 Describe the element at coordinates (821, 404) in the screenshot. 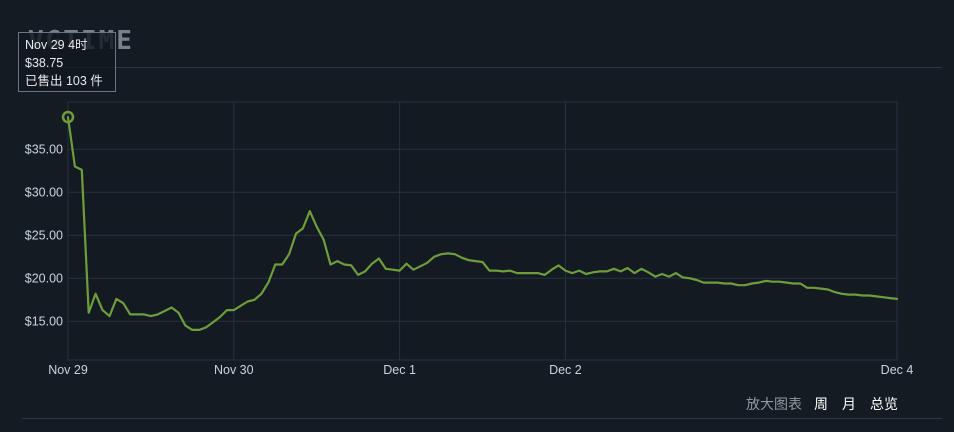

I see `zoom-week-button: 周` at that location.